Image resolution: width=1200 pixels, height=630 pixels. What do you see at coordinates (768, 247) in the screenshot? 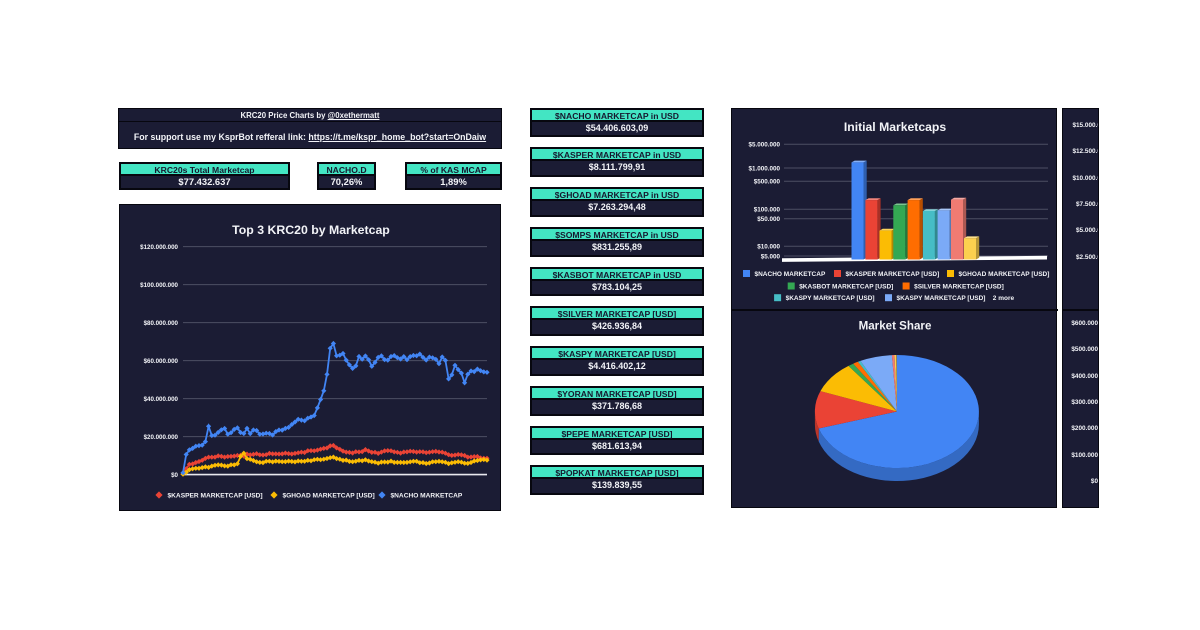
I see `svg-text: $10.000` at bounding box center [768, 247].